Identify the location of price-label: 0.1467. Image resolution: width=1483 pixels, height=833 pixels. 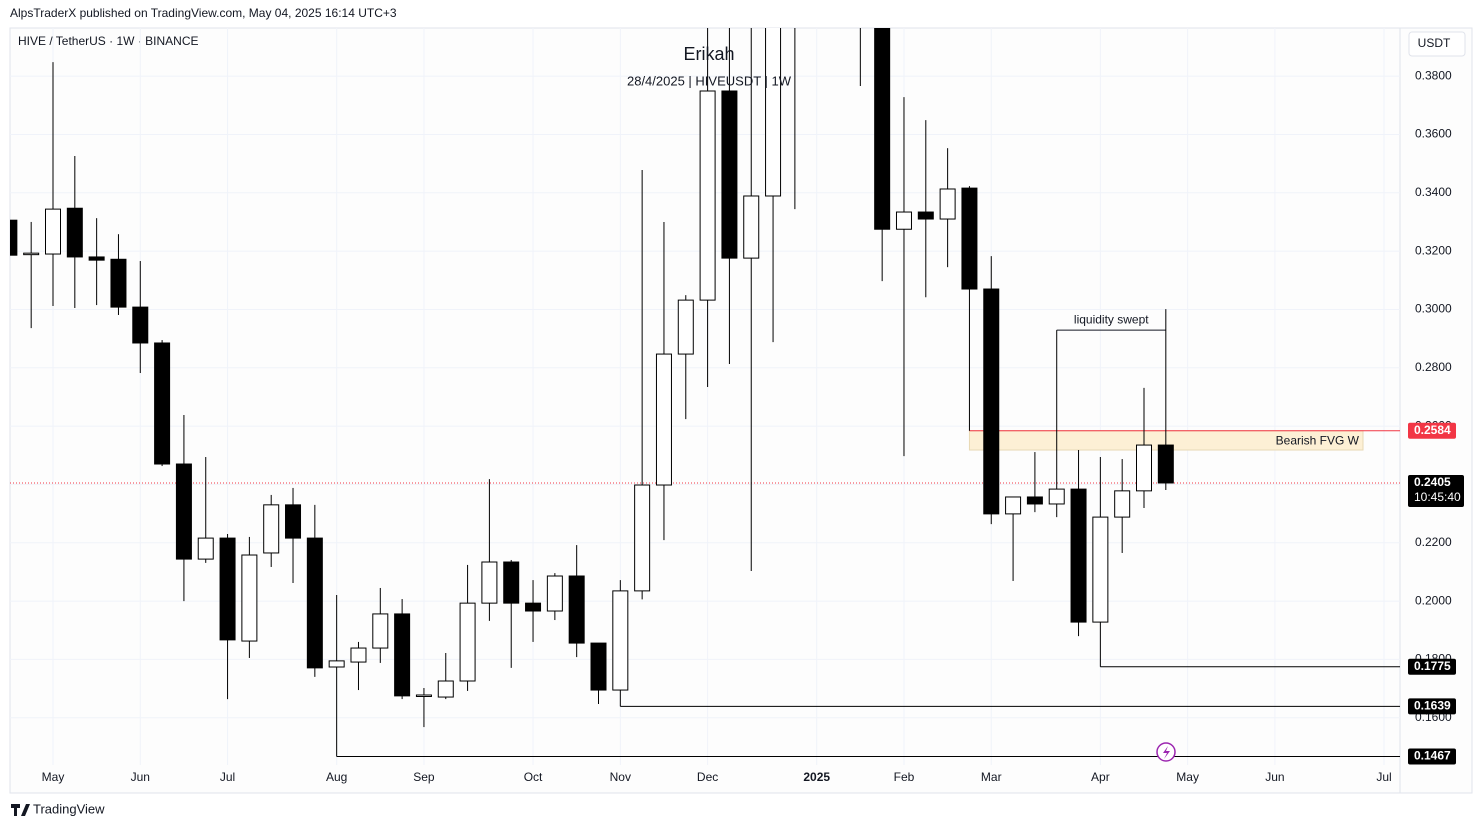
(1432, 756).